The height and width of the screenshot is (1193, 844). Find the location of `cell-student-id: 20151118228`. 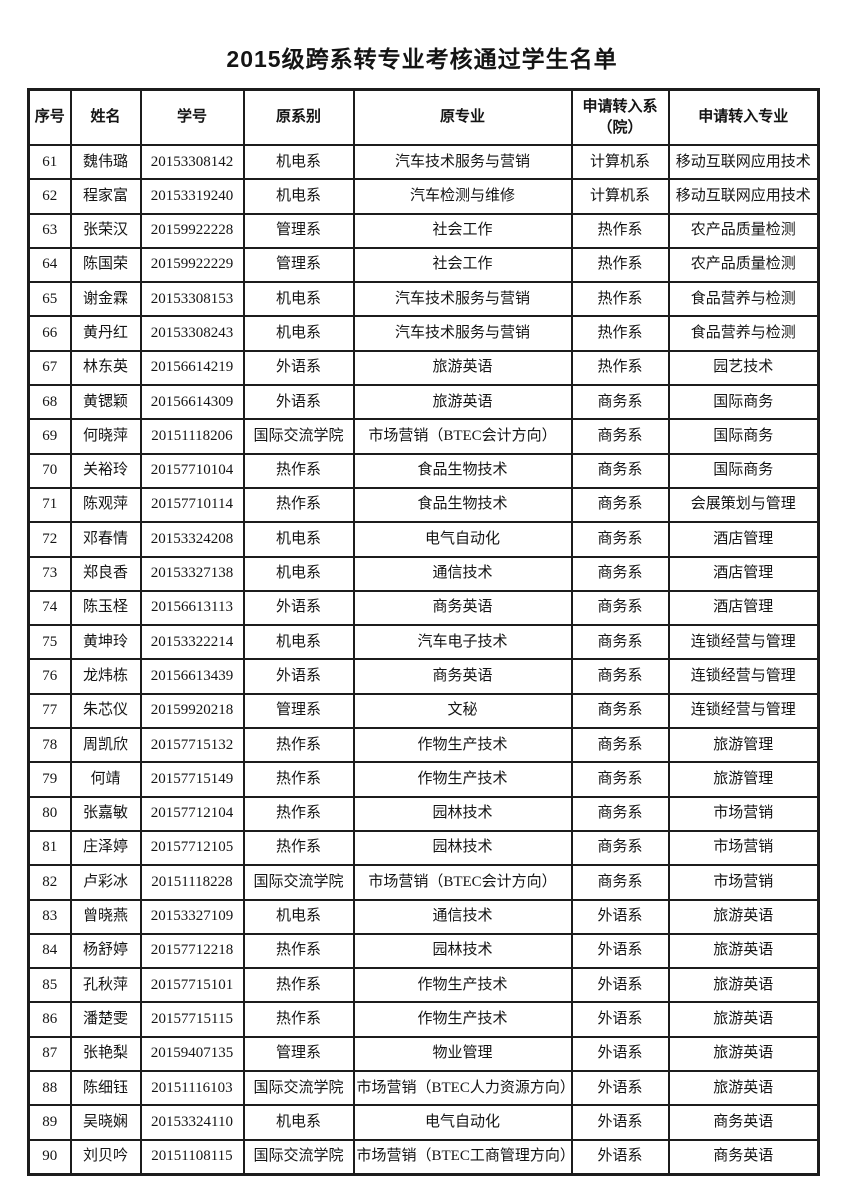

cell-student-id: 20151118228 is located at coordinates (192, 882).